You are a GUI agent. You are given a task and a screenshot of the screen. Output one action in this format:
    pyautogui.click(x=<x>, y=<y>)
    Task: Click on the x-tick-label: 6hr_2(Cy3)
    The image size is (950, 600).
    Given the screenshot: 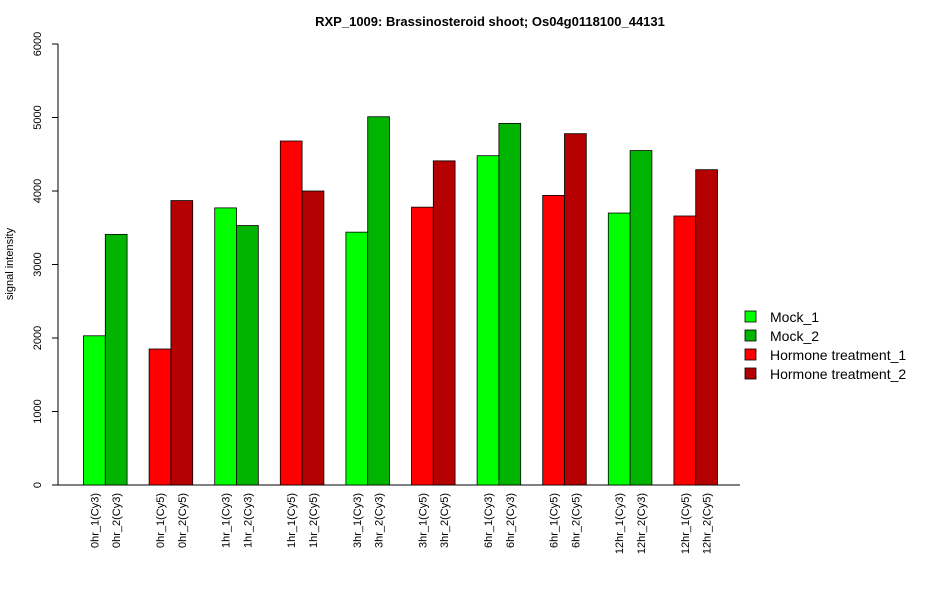 What is the action you would take?
    pyautogui.click(x=511, y=520)
    